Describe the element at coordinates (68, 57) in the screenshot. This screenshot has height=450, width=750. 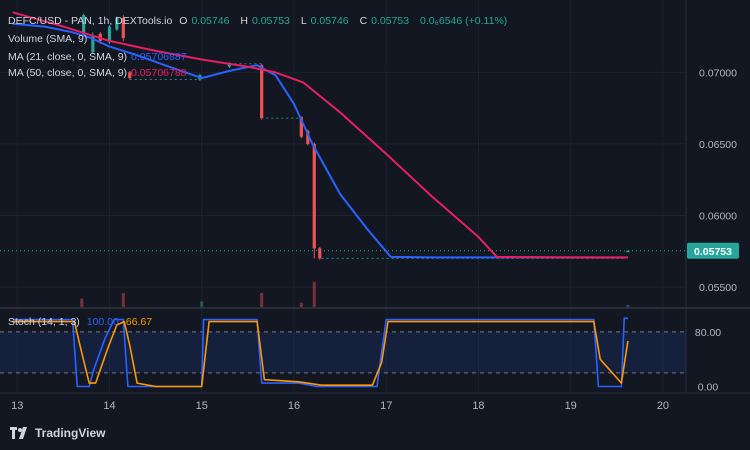
I see `ma21-label: MA (21, close, 0, SMA, 9)` at that location.